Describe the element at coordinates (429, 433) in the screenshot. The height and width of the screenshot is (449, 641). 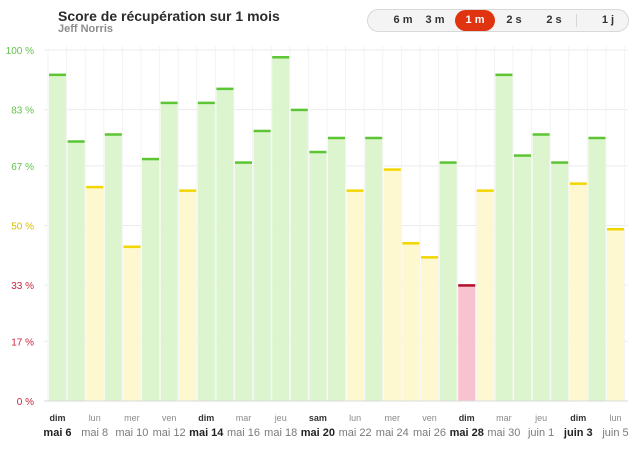
I see `x-date-label: mai 26` at that location.